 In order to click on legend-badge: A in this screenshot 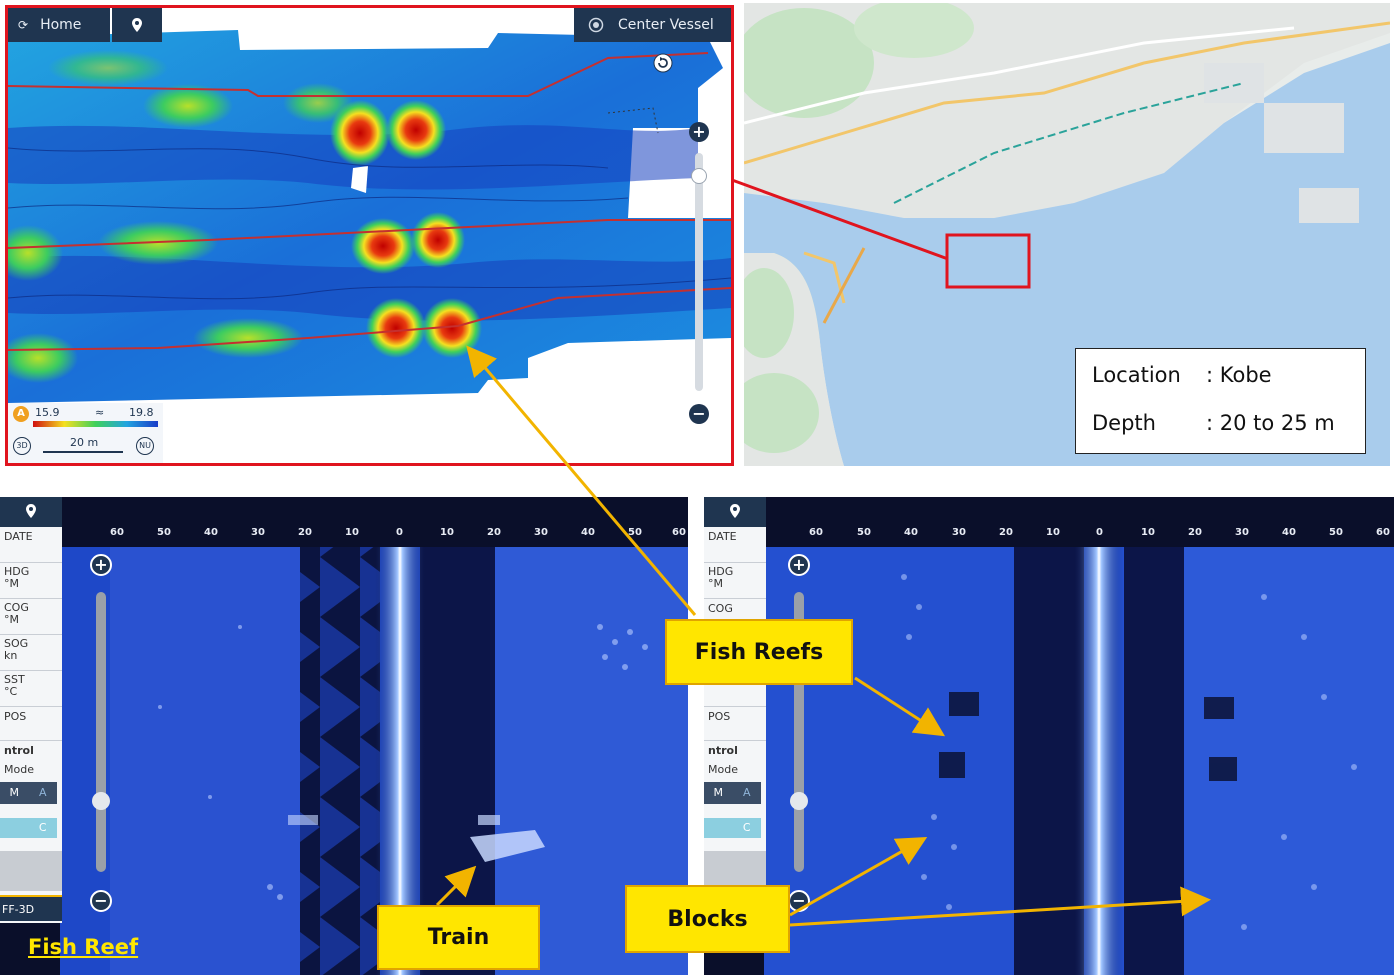, I will do `click(21, 414)`.